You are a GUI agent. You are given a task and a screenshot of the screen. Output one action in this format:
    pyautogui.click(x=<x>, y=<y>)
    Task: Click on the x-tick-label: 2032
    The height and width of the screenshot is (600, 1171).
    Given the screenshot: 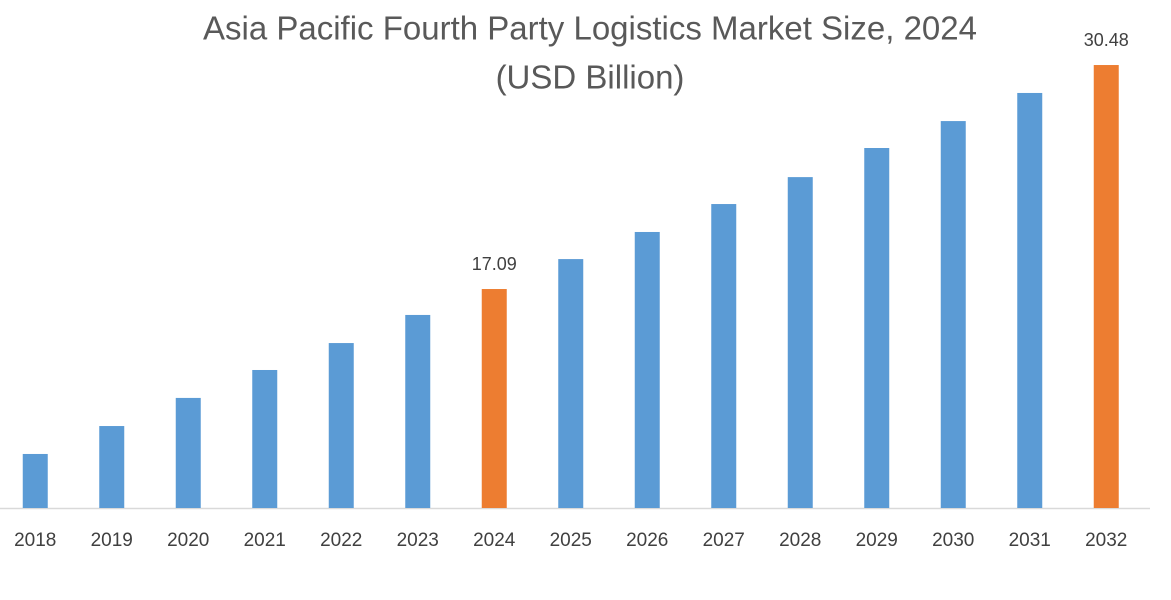 What is the action you would take?
    pyautogui.click(x=1106, y=540)
    